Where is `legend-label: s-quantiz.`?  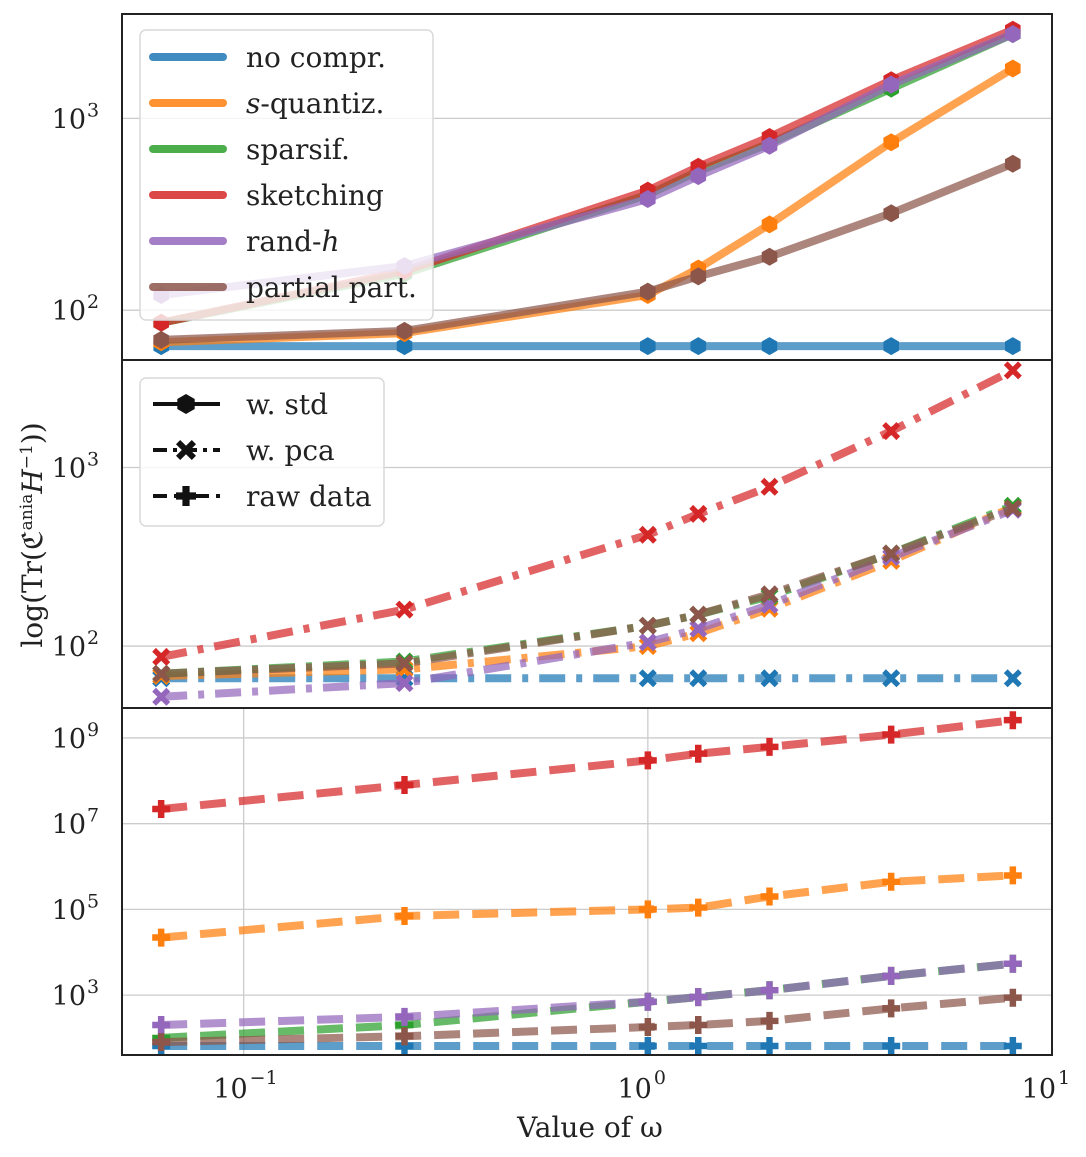 legend-label: s-quantiz. is located at coordinates (315, 103).